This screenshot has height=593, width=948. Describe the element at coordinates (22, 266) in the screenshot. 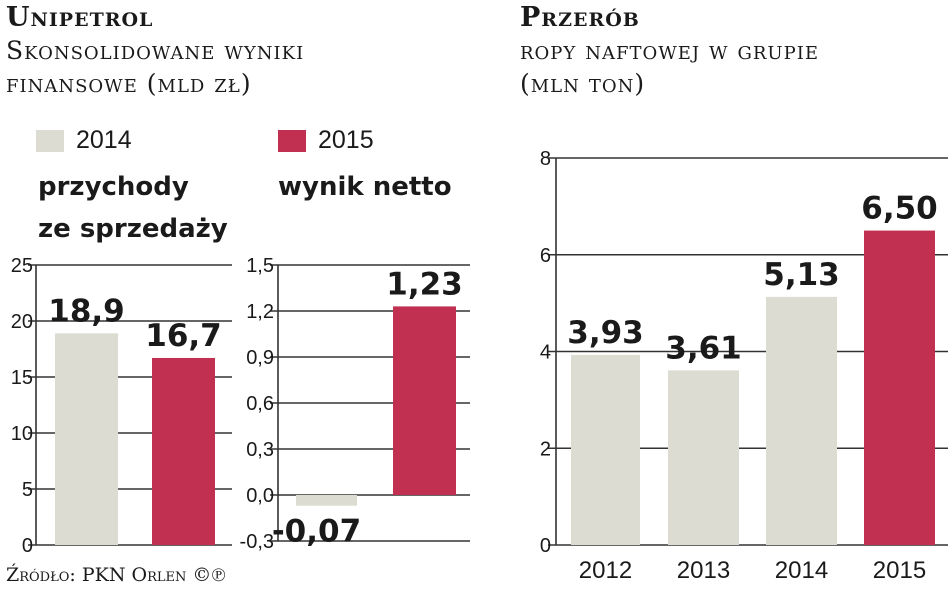

I see `y-tick-label-revenue: 25` at that location.